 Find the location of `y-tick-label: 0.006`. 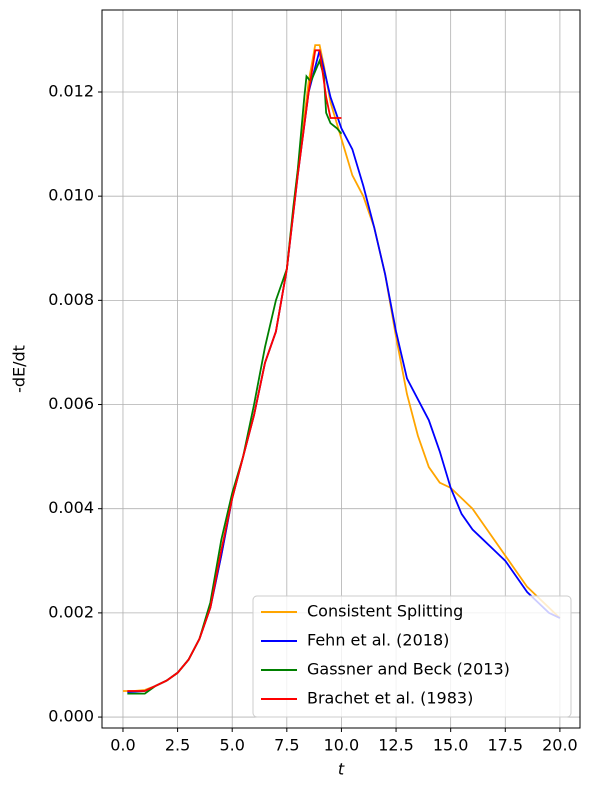

y-tick-label: 0.006 is located at coordinates (71, 403).